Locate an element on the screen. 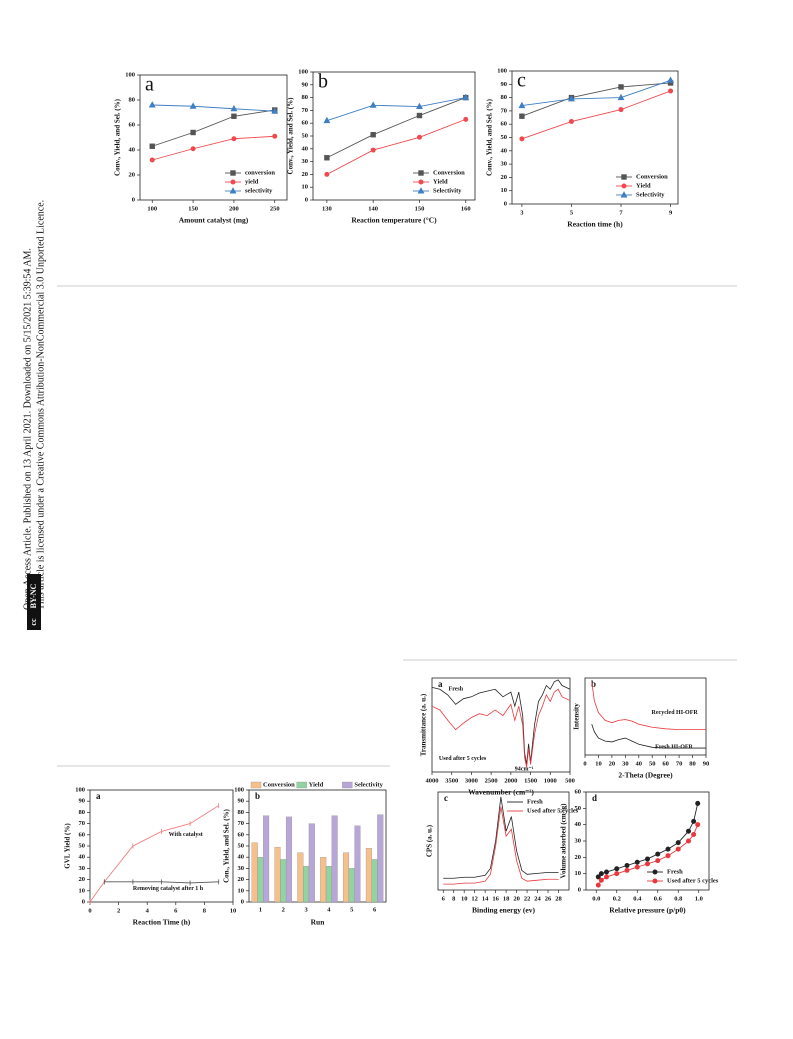  license-badge: cc BY-NC is located at coordinates (34, 602).